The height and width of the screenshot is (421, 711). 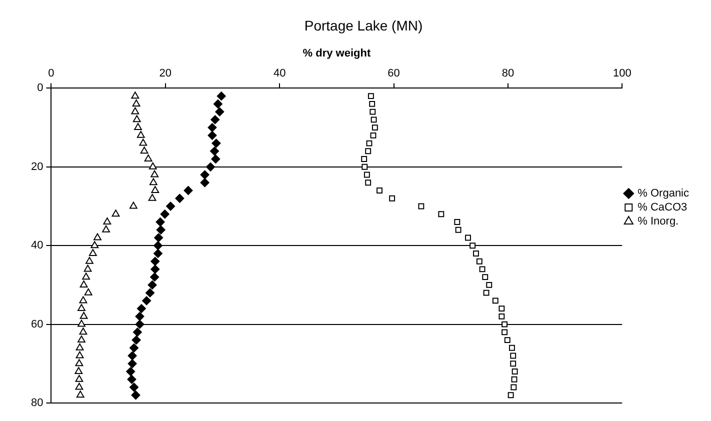 What do you see at coordinates (664, 194) in the screenshot?
I see `legend-label: % Organic` at bounding box center [664, 194].